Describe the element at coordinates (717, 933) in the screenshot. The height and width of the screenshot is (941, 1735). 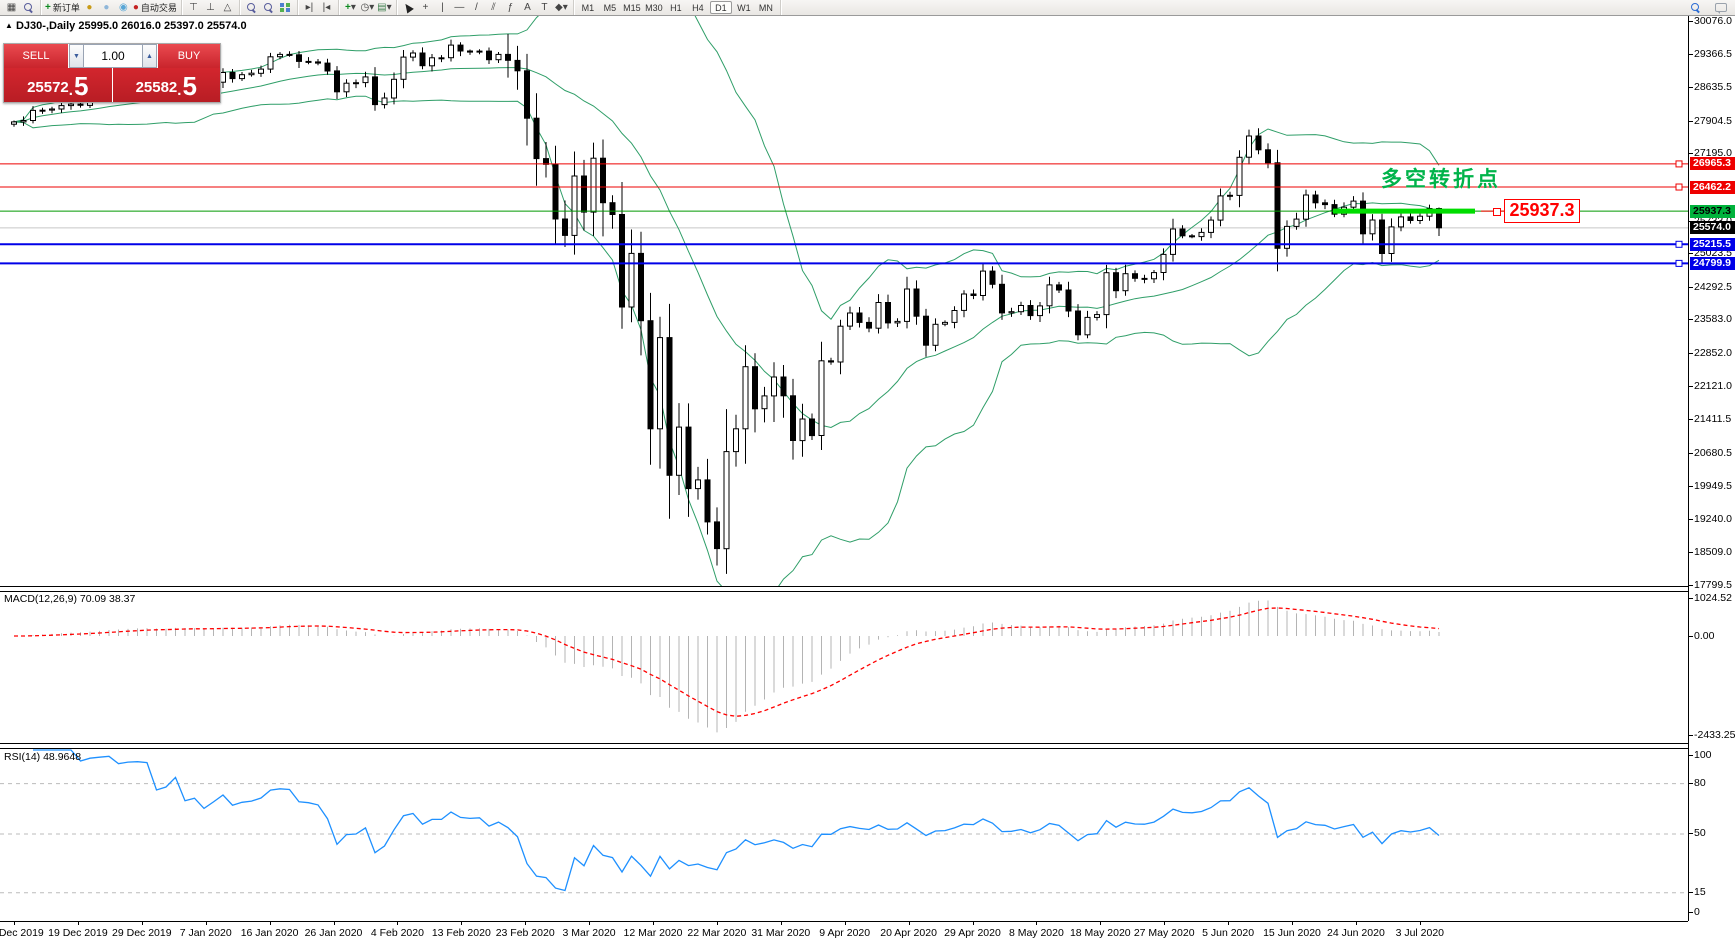
I see `date-axis-label: 22 Mar 2020` at that location.